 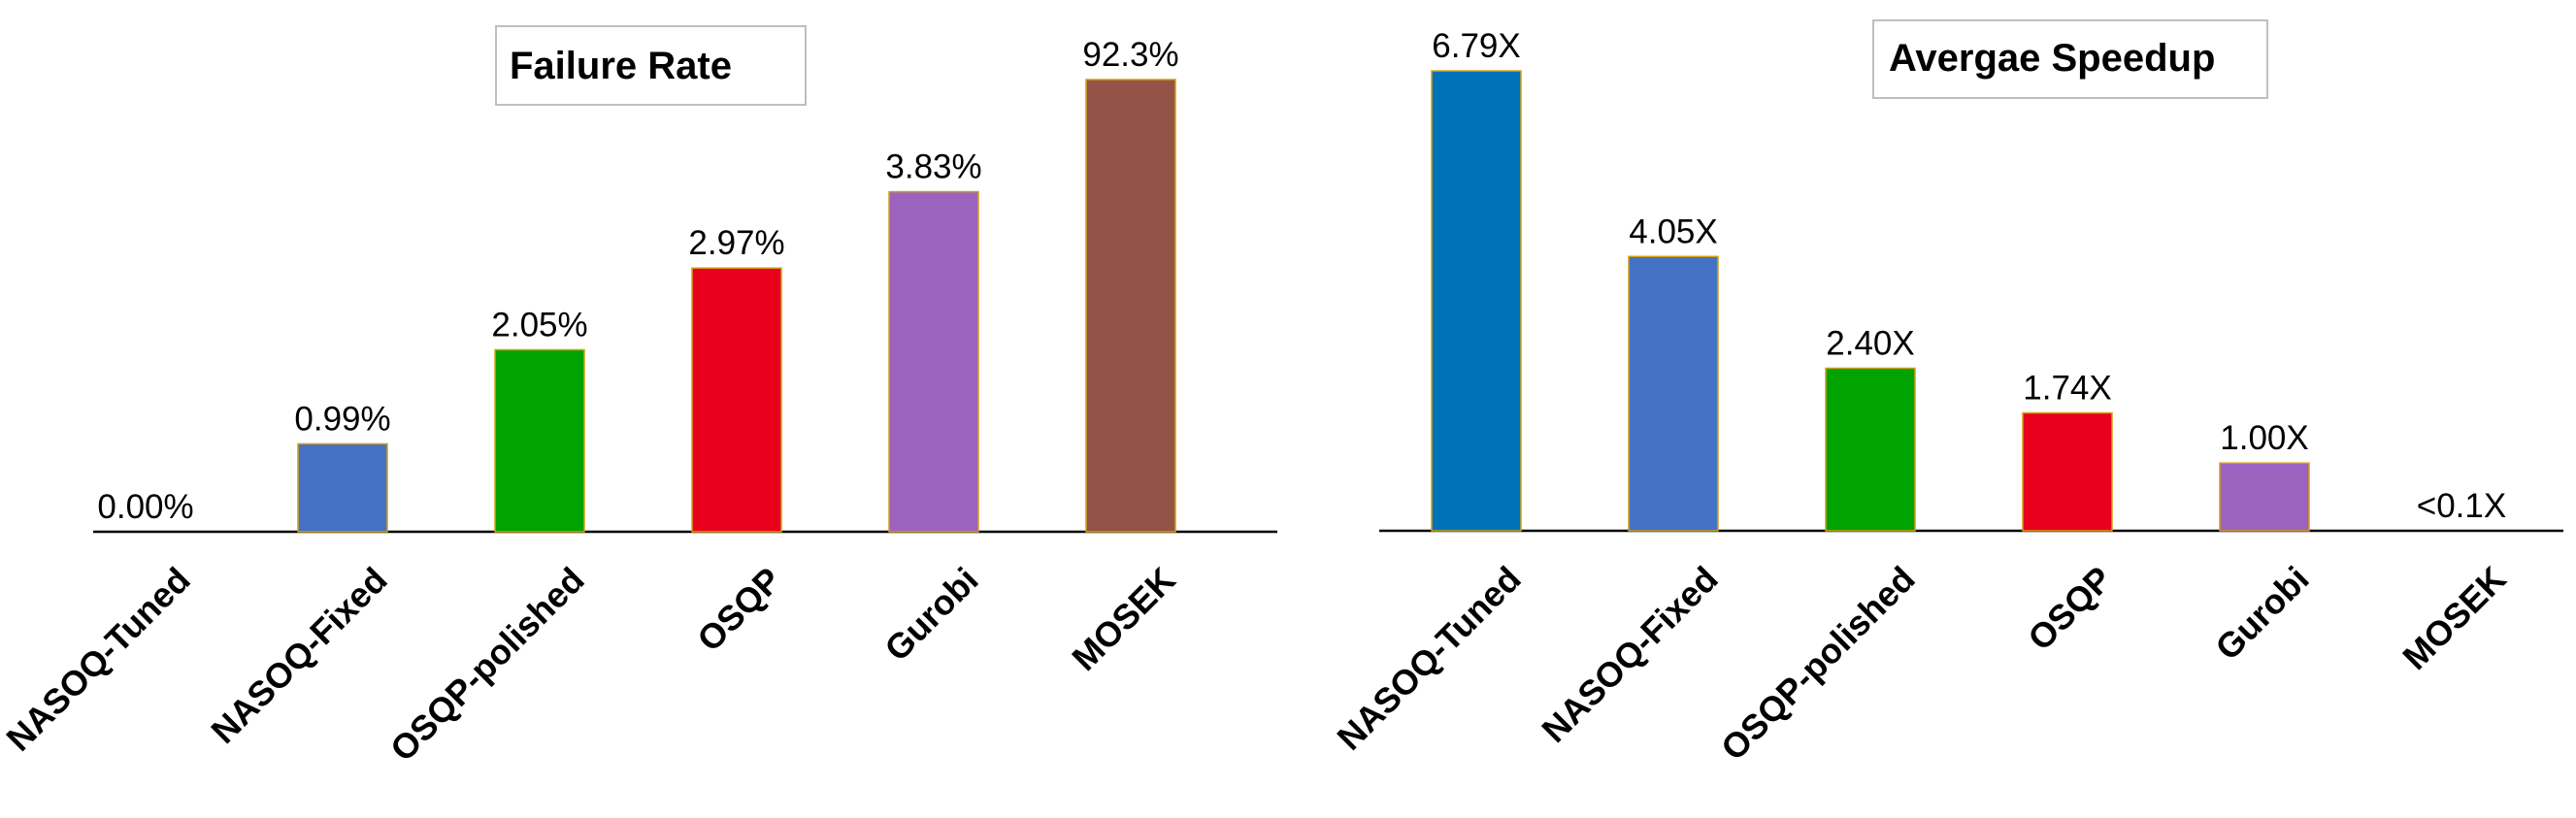 I want to click on average-speedup-title-box, so click(x=2070, y=59).